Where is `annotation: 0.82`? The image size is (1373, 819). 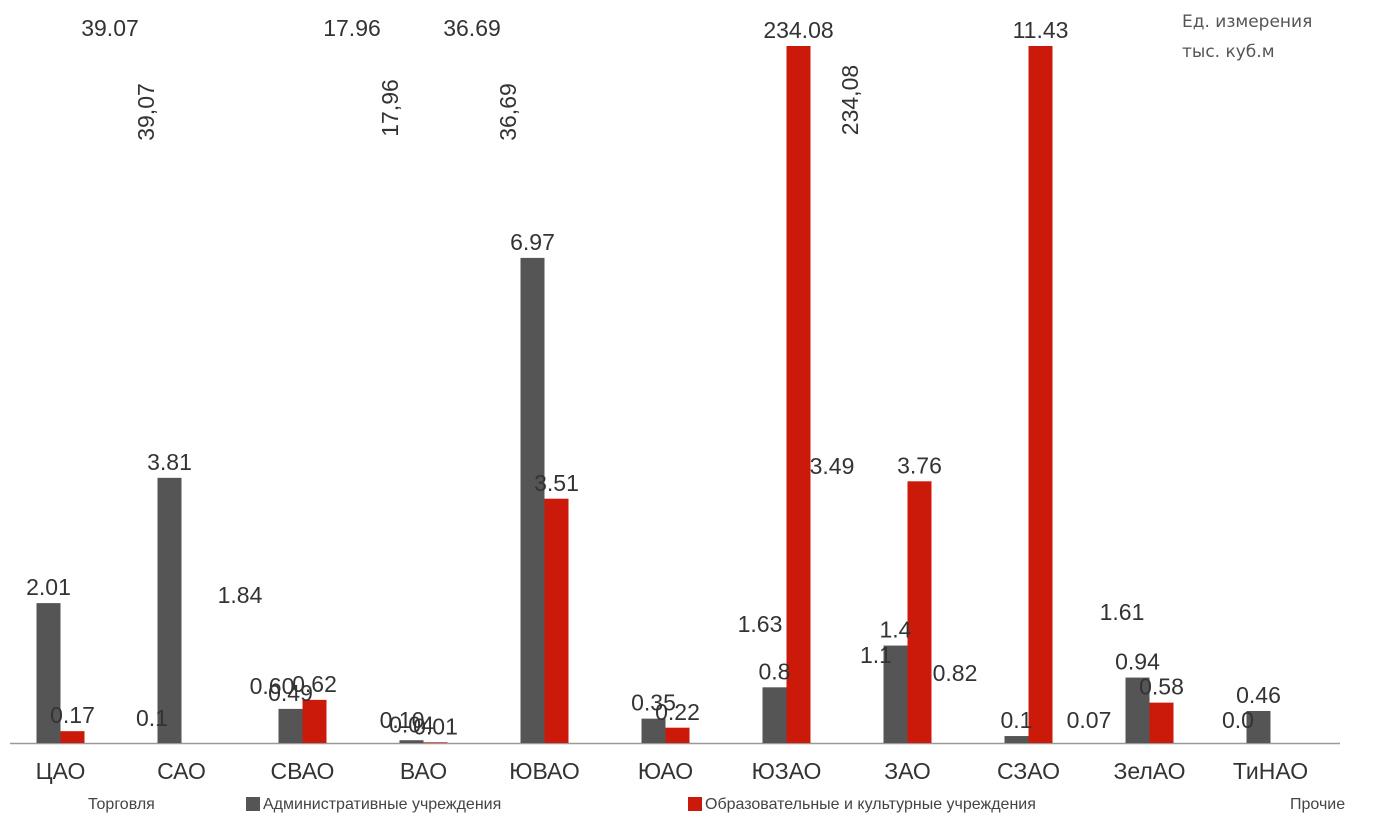 annotation: 0.82 is located at coordinates (955, 673).